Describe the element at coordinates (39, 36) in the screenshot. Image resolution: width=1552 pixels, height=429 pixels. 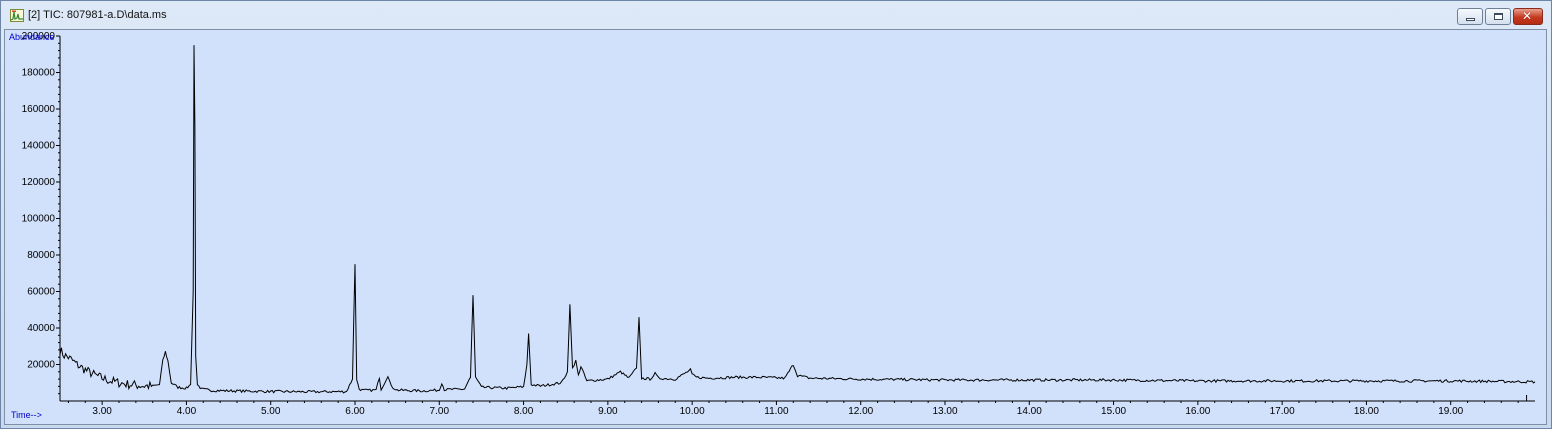
I see `y-tick-label: 200000` at that location.